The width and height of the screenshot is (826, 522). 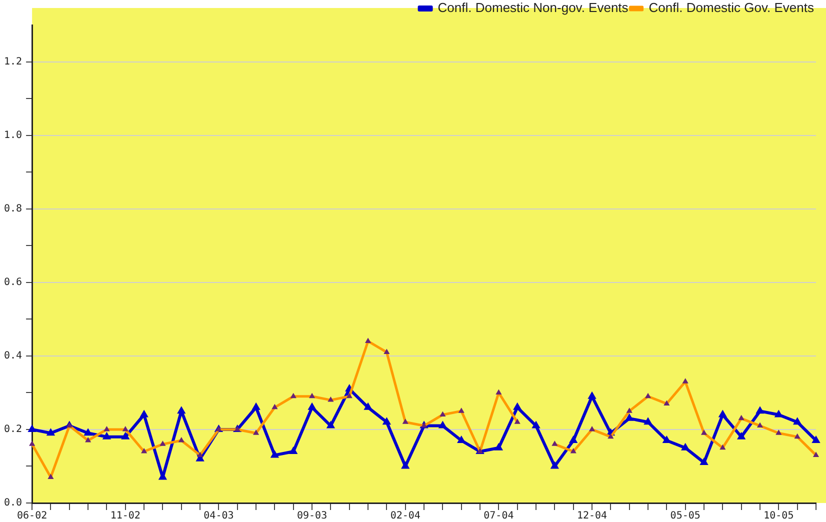 I want to click on y-tick-label: 1.0, so click(x=13, y=135).